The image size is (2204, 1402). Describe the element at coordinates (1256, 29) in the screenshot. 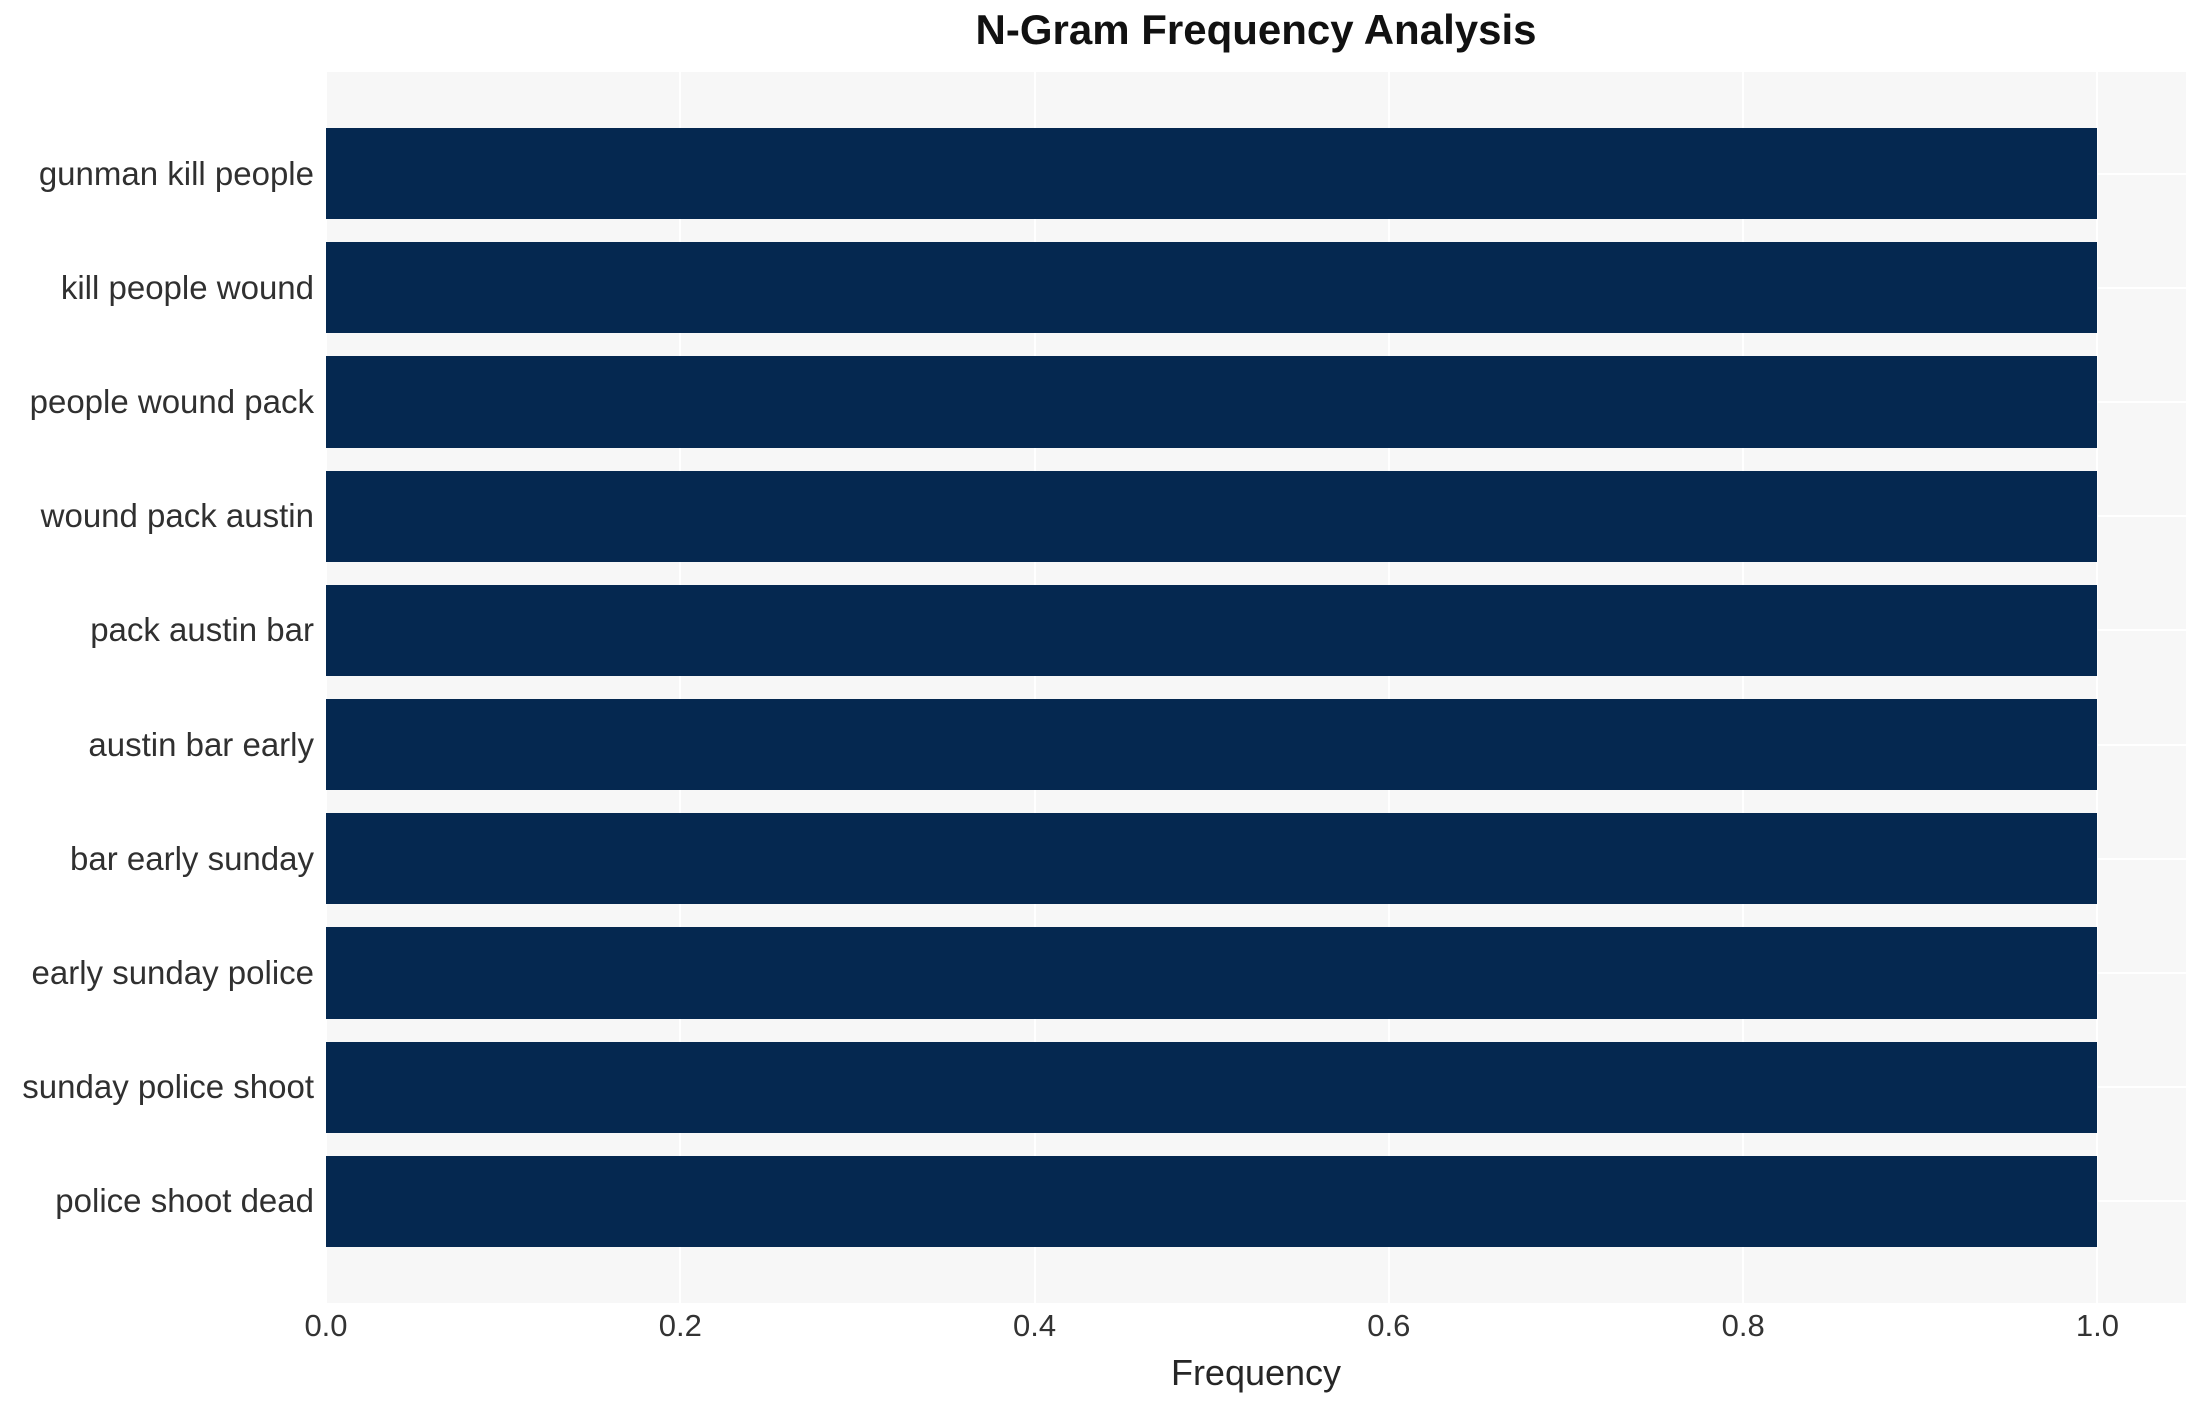

I see `chart-title: N-Gram Frequency Analysis` at that location.